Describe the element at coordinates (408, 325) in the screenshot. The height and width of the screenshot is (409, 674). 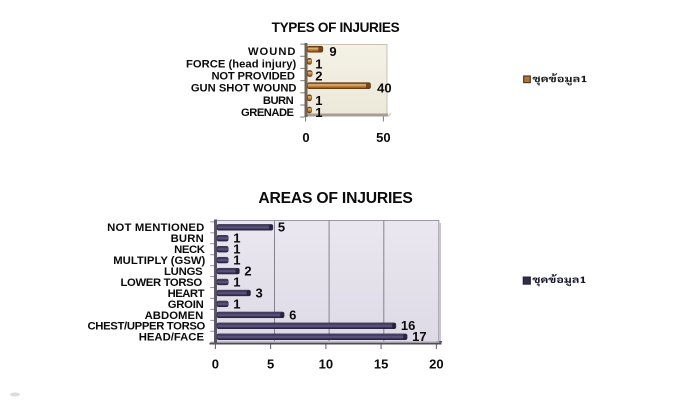
I see `svg-text: 16` at that location.